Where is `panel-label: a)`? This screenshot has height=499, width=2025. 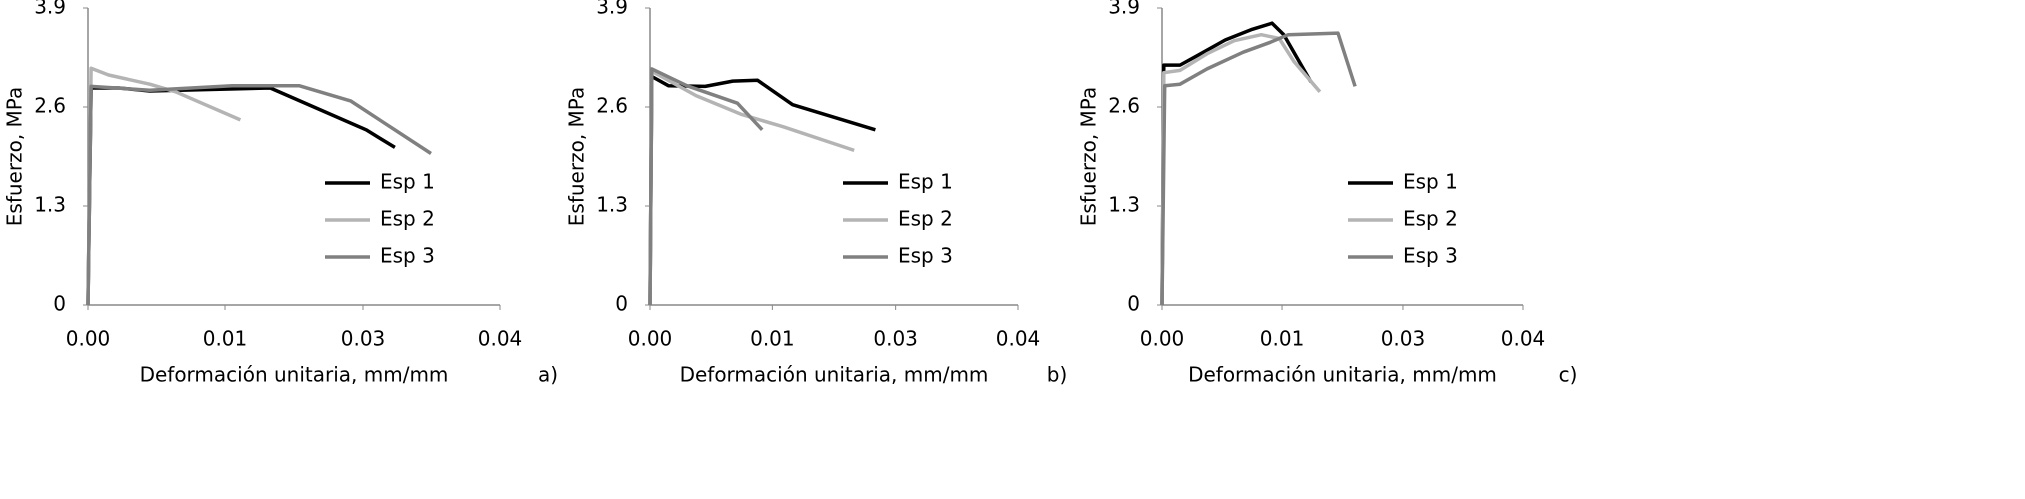 panel-label: a) is located at coordinates (548, 375).